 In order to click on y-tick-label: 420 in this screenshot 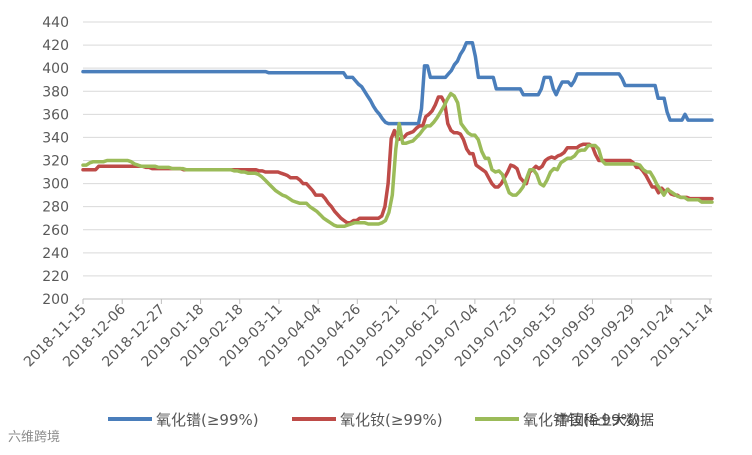, I will do `click(55, 46)`.